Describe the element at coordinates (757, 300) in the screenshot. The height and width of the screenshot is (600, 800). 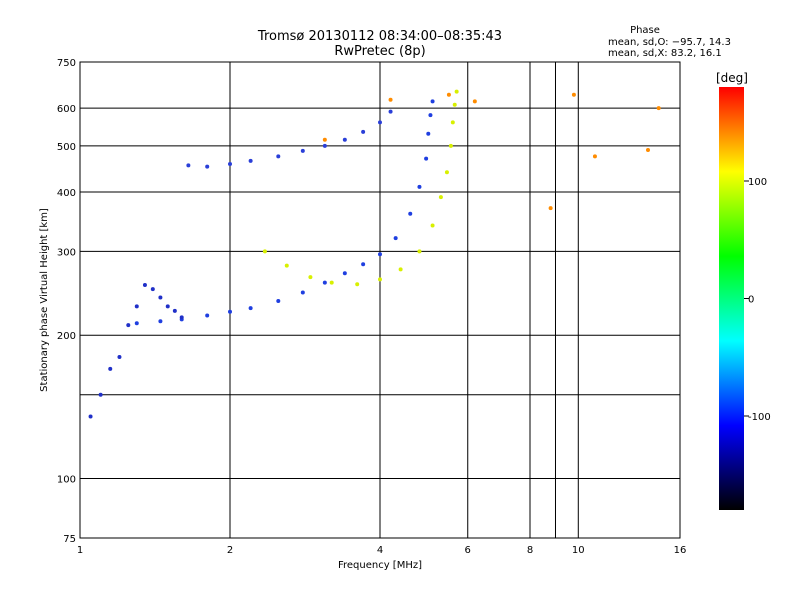
I see `colorbar-ticks: 100 0 -100` at that location.